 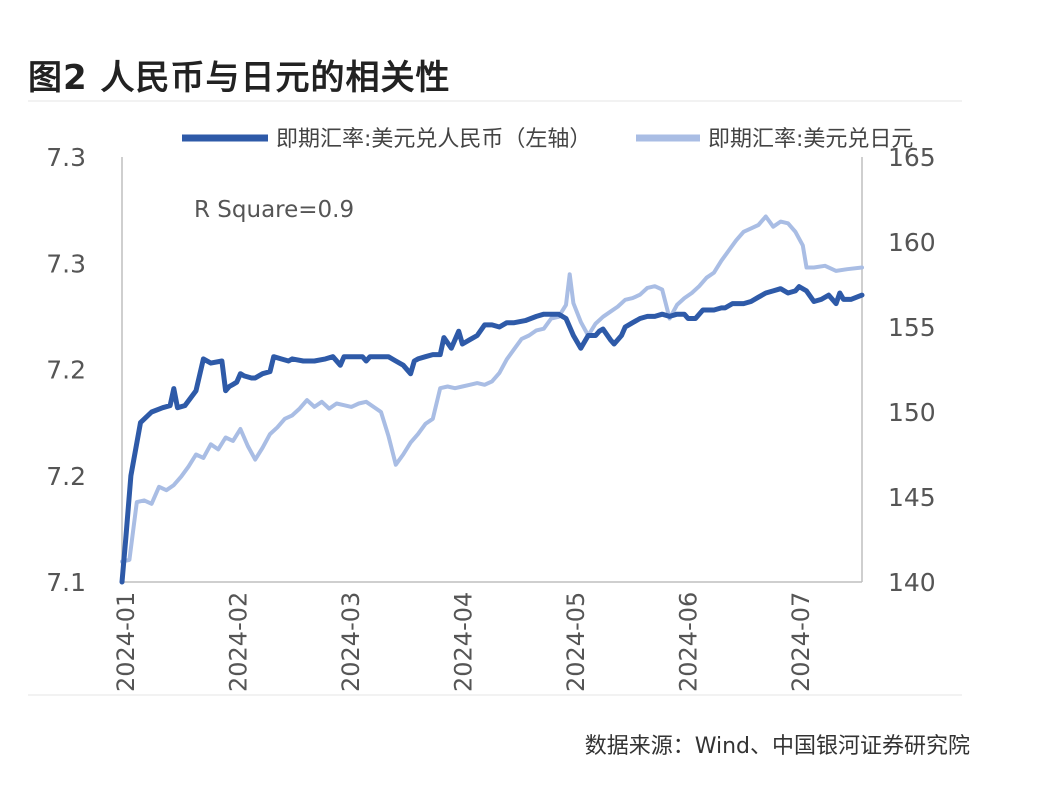 What do you see at coordinates (912, 412) in the screenshot?
I see `y-right-tick-label: 150` at bounding box center [912, 412].